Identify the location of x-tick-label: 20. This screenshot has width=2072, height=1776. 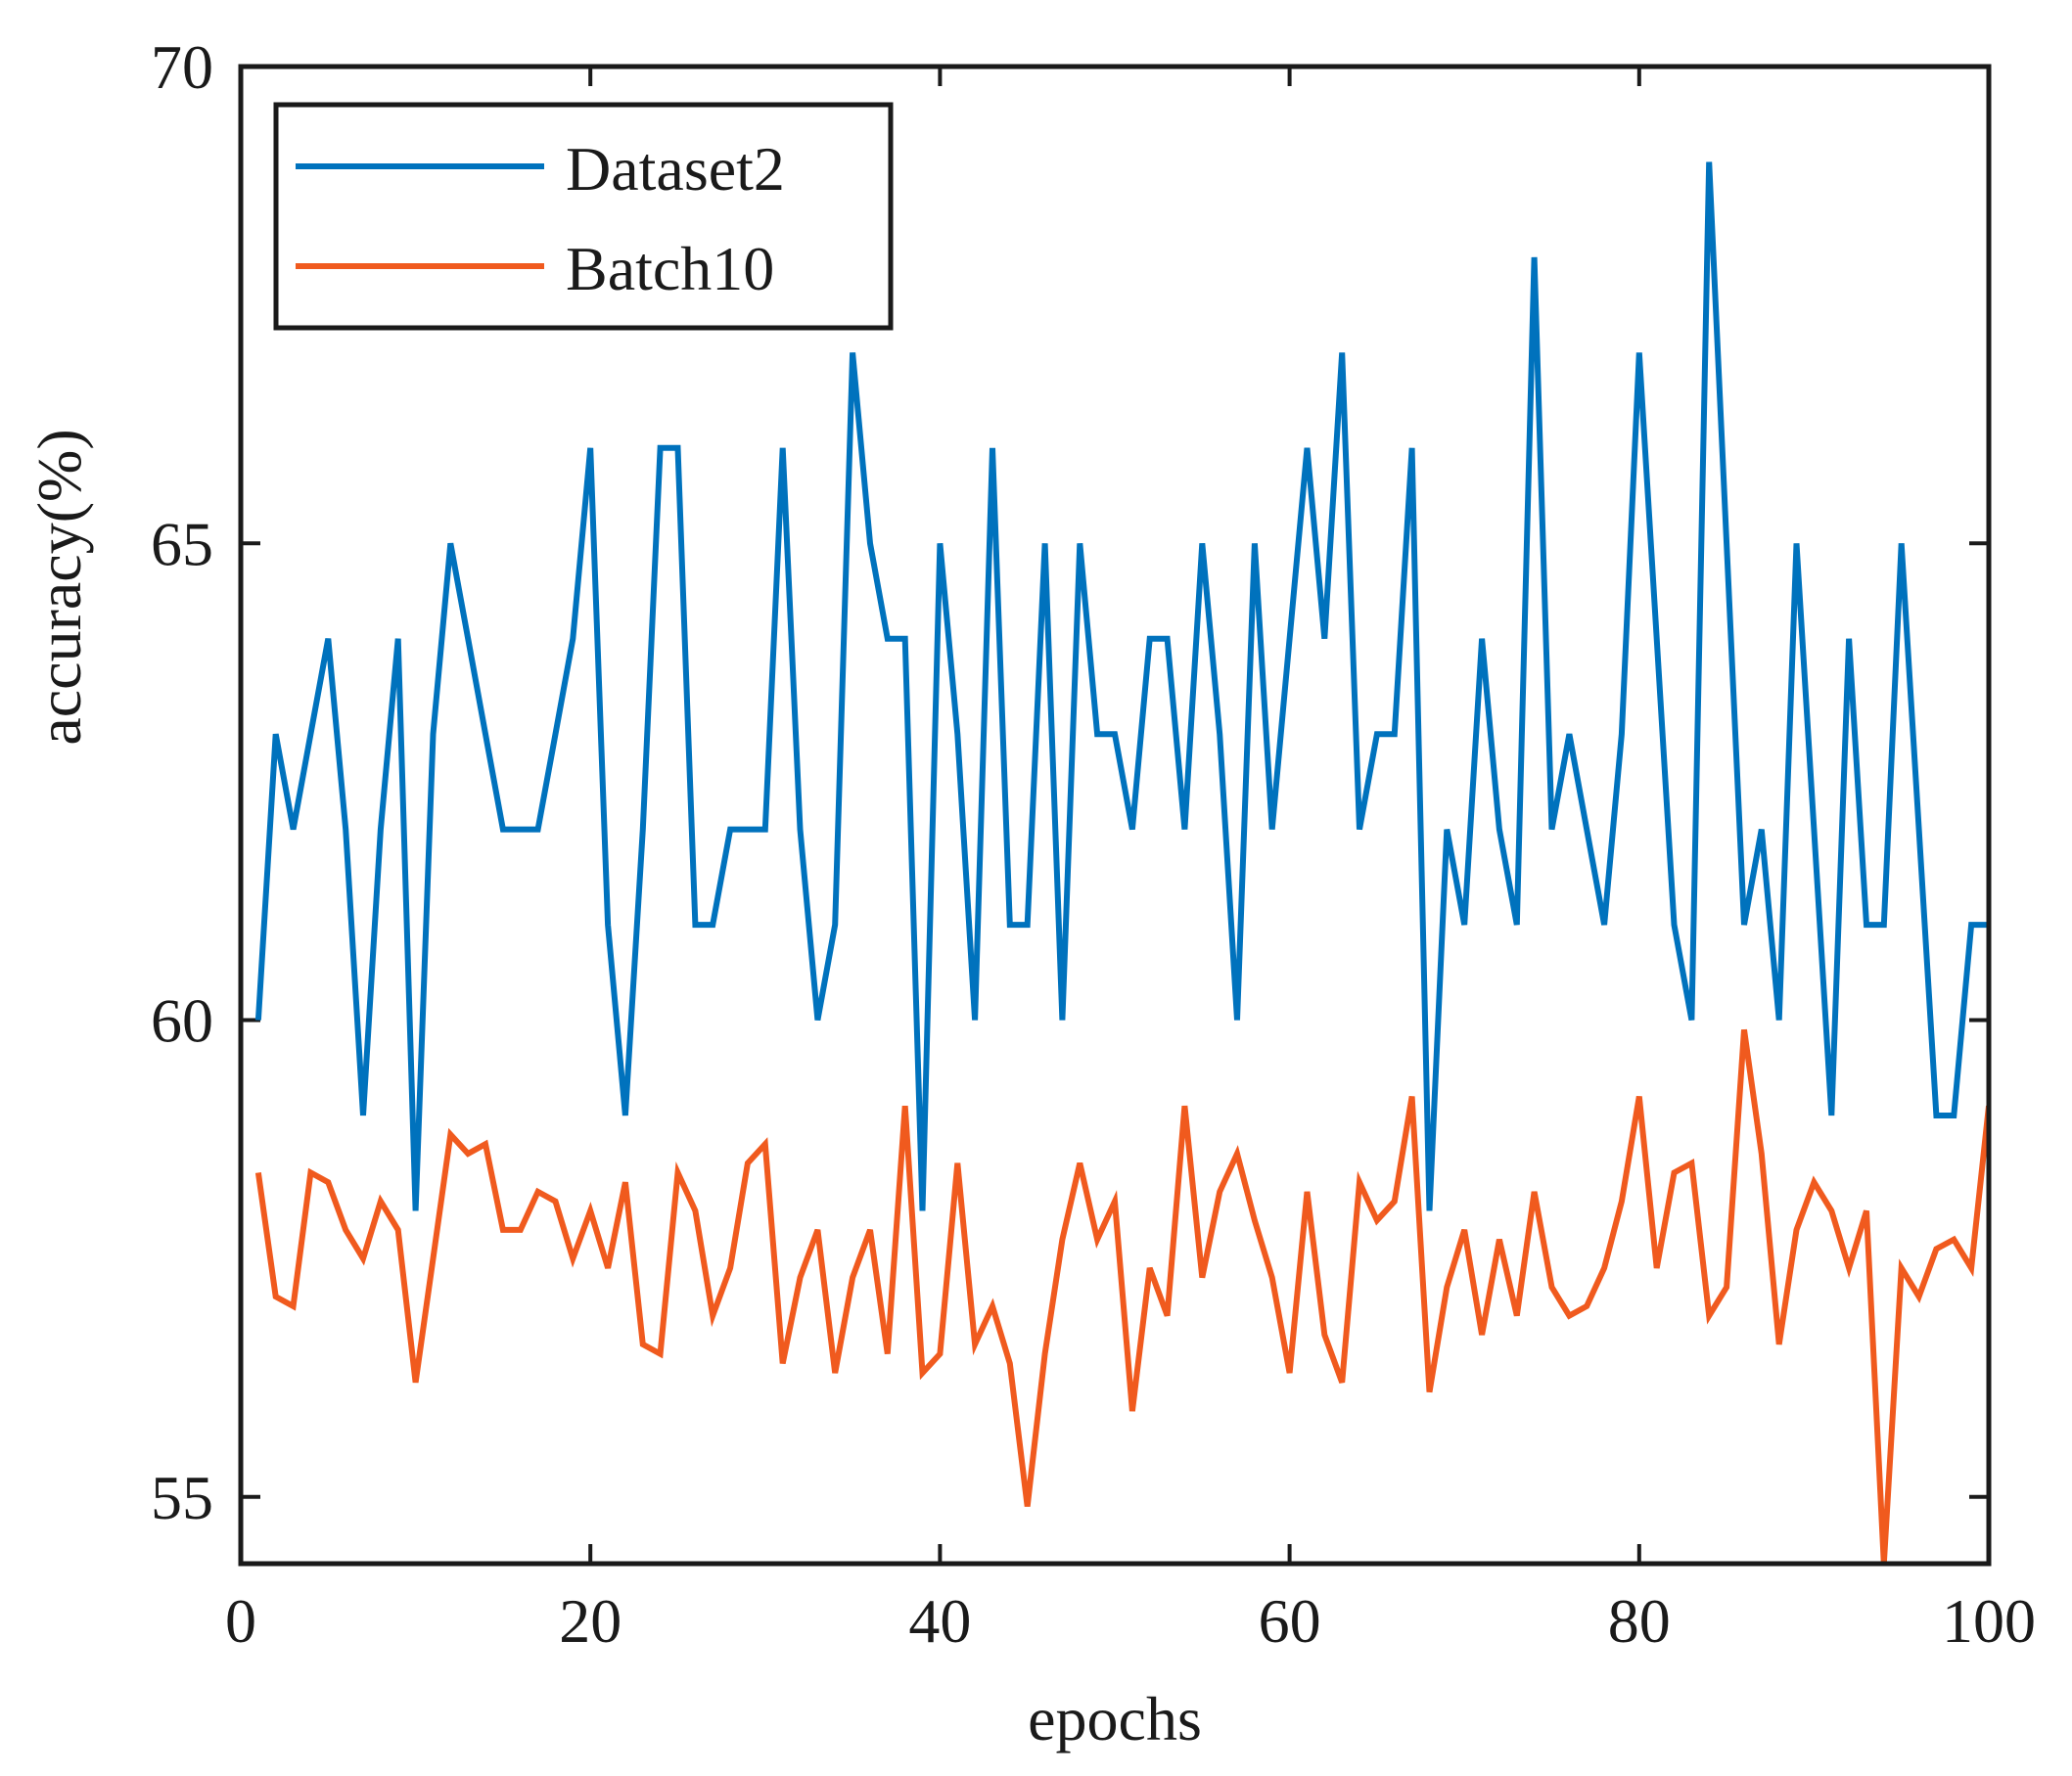
(590, 1621).